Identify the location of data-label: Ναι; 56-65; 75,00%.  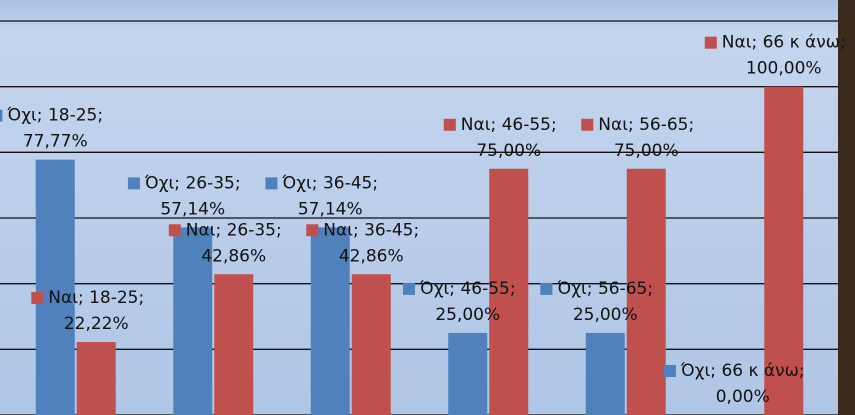
(646, 138).